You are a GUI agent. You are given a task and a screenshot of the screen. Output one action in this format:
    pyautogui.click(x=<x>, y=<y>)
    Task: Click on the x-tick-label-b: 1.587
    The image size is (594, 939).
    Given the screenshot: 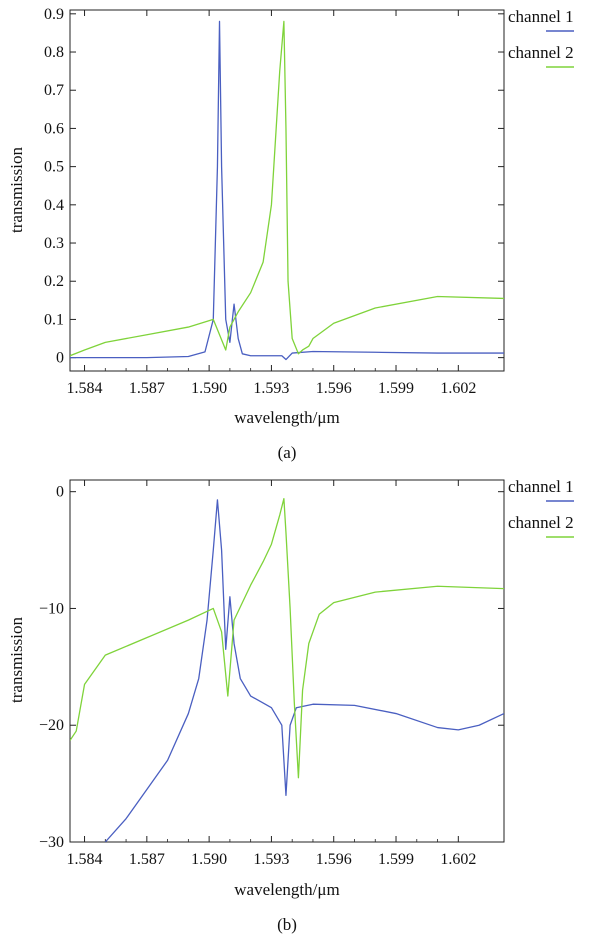 What is the action you would take?
    pyautogui.click(x=147, y=859)
    